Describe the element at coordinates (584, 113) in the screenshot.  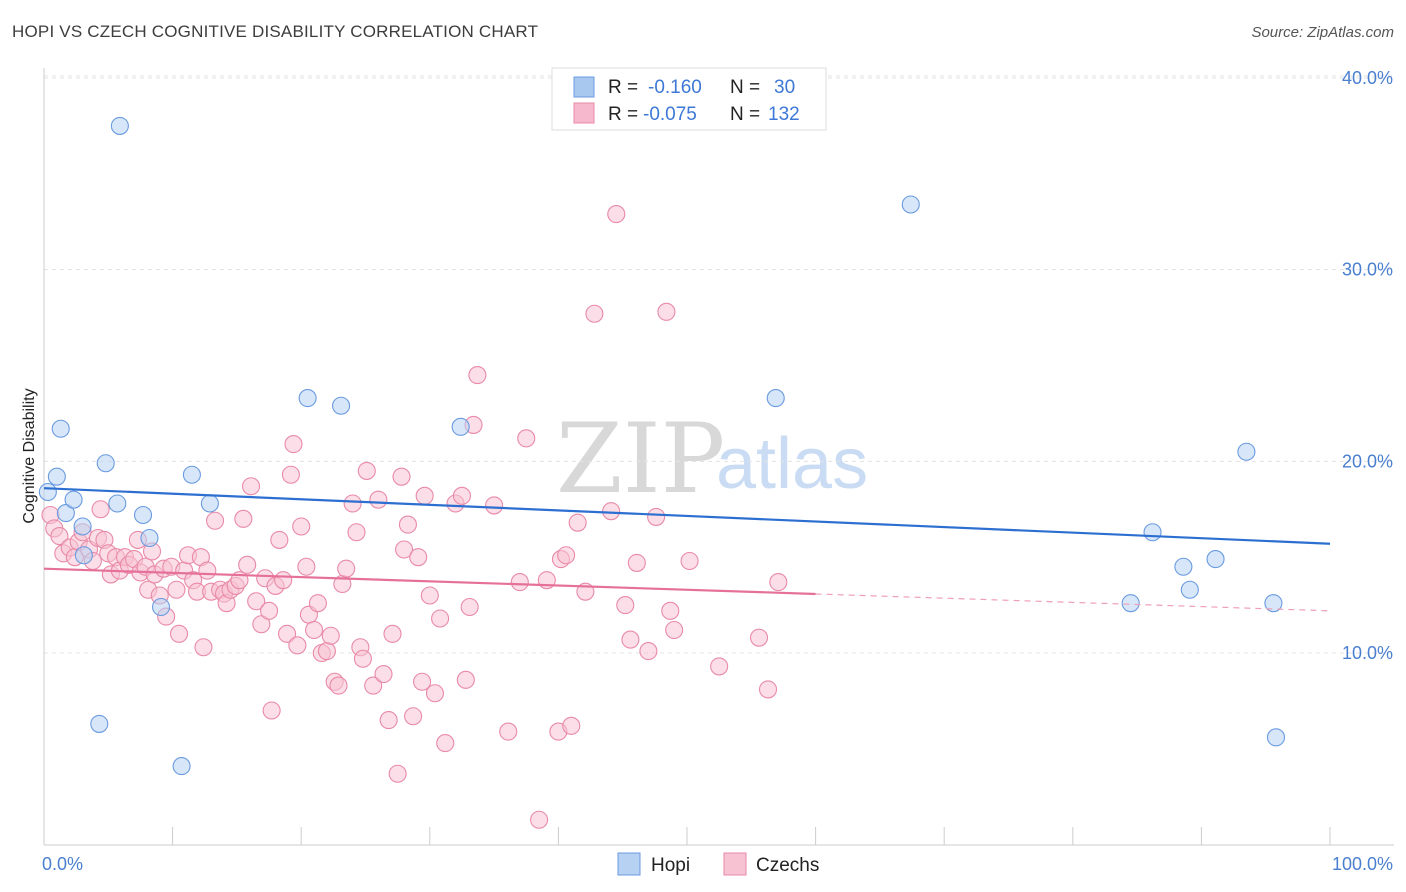
I see `legend-swatch-czechs` at that location.